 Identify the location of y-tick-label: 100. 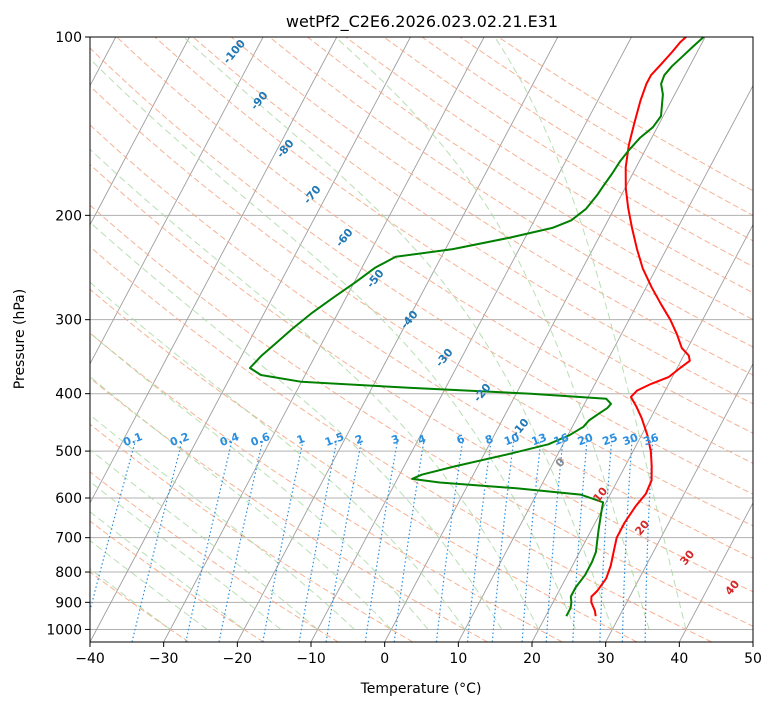
(68, 38).